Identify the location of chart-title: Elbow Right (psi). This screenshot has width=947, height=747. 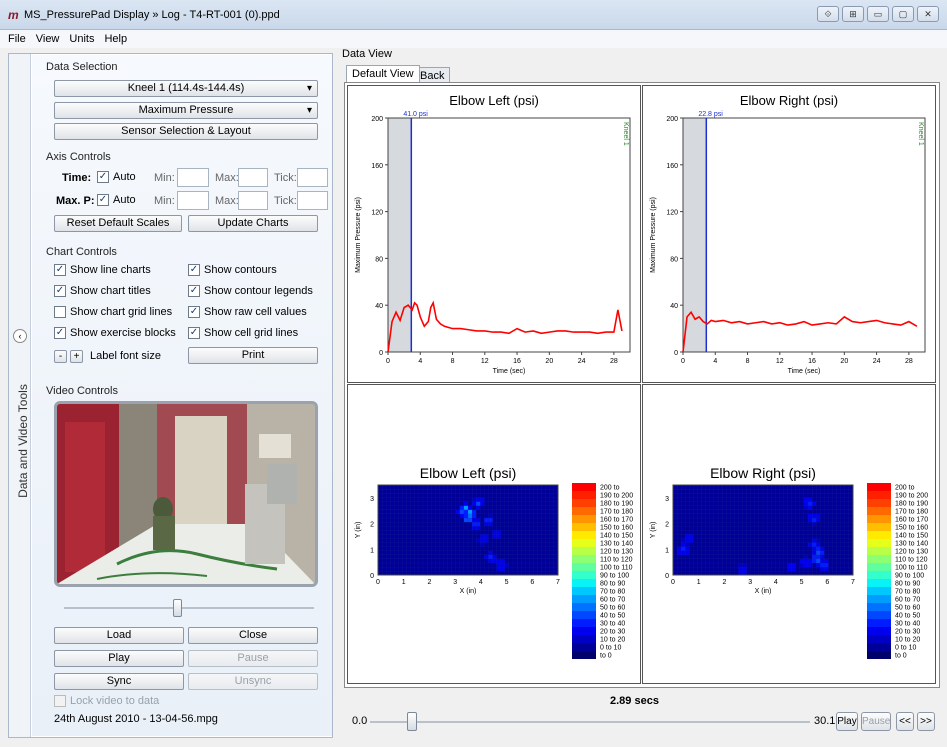
(789, 100).